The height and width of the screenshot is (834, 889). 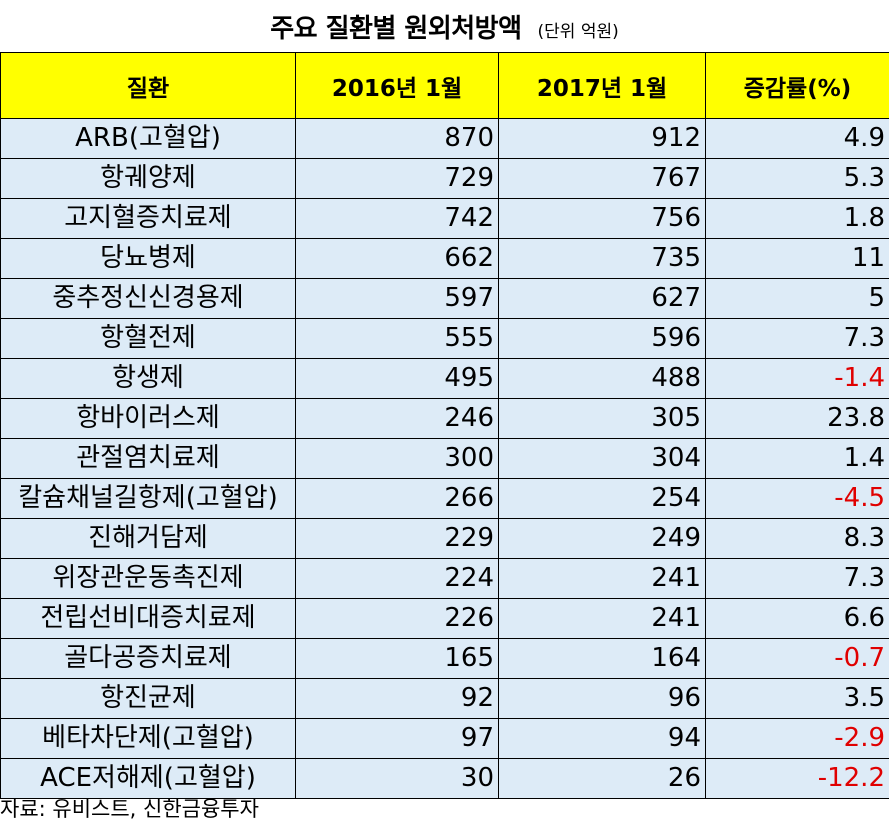 What do you see at coordinates (397, 258) in the screenshot?
I see `cell-2016-jan: 662` at bounding box center [397, 258].